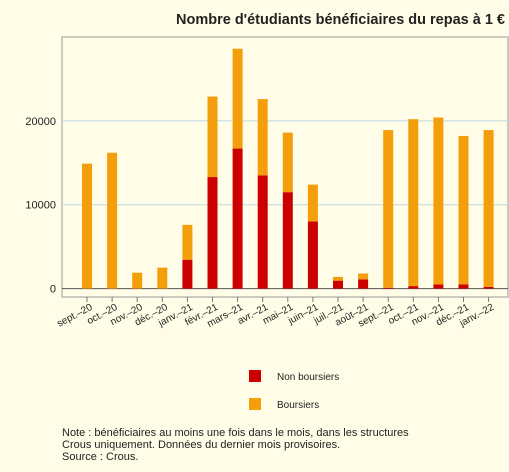 The image size is (509, 472). Describe the element at coordinates (100, 457) in the screenshot. I see `note: Source : Crous.` at that location.